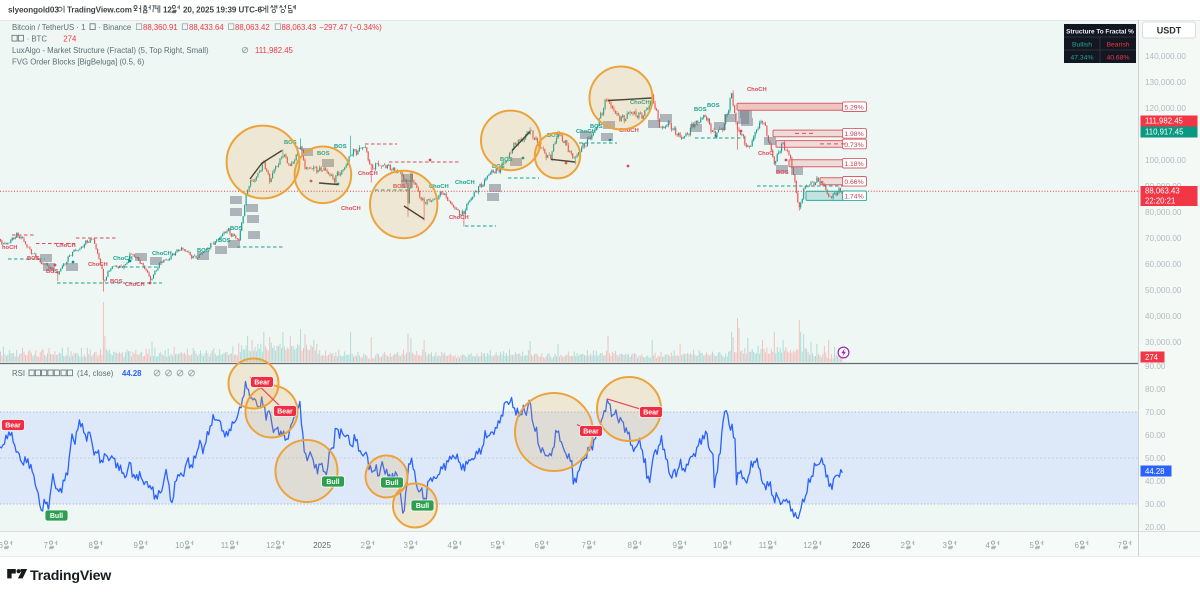 The width and height of the screenshot is (1200, 599). I want to click on svg-text: 47.34%, so click(1081, 58).